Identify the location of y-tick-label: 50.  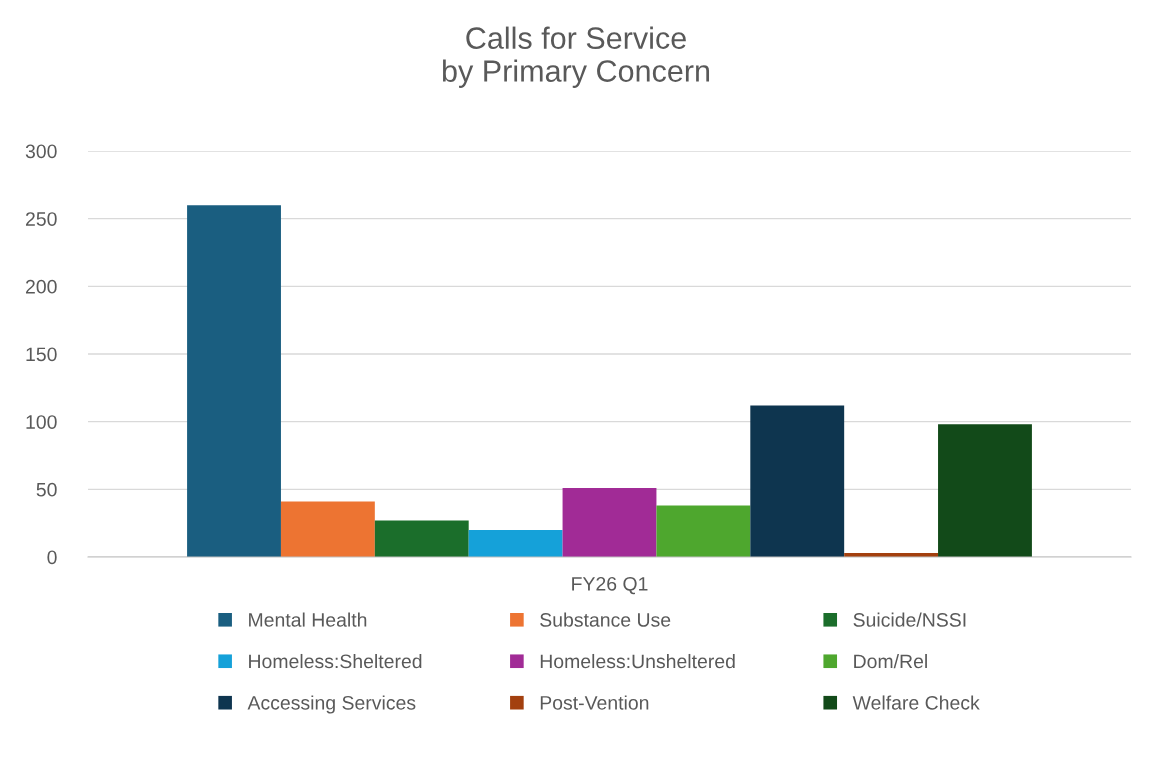
(46, 489).